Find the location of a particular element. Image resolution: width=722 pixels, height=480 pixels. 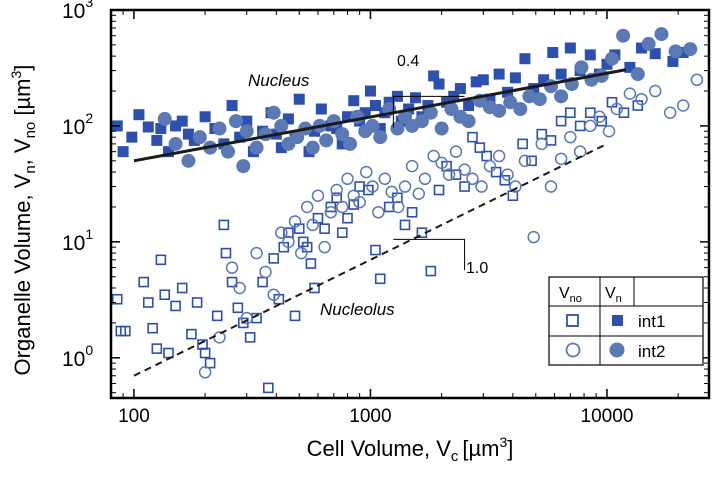

x-tick-label: 100 is located at coordinates (134, 416).